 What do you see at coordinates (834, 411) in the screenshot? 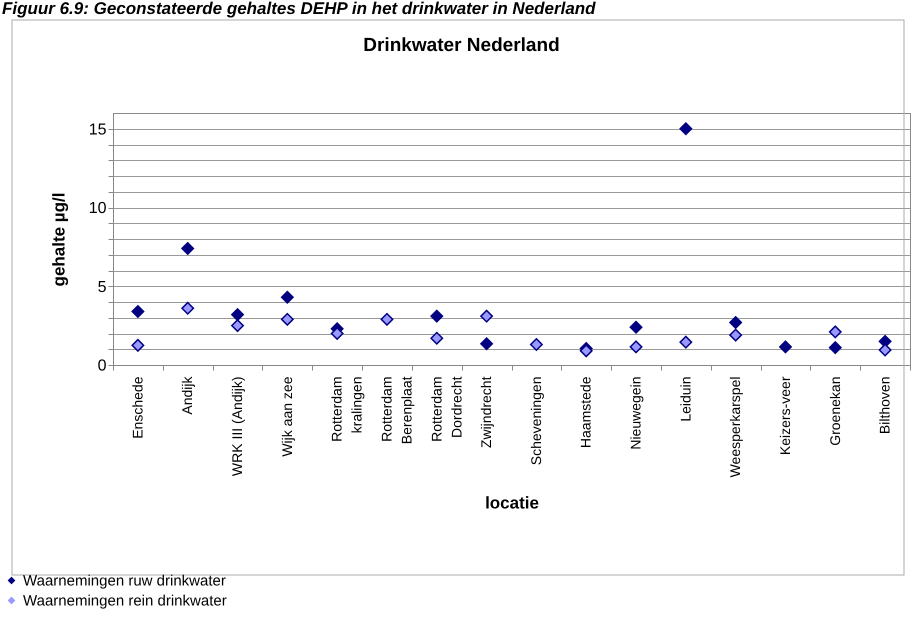
I see `x-tick-label: Groenekan` at bounding box center [834, 411].